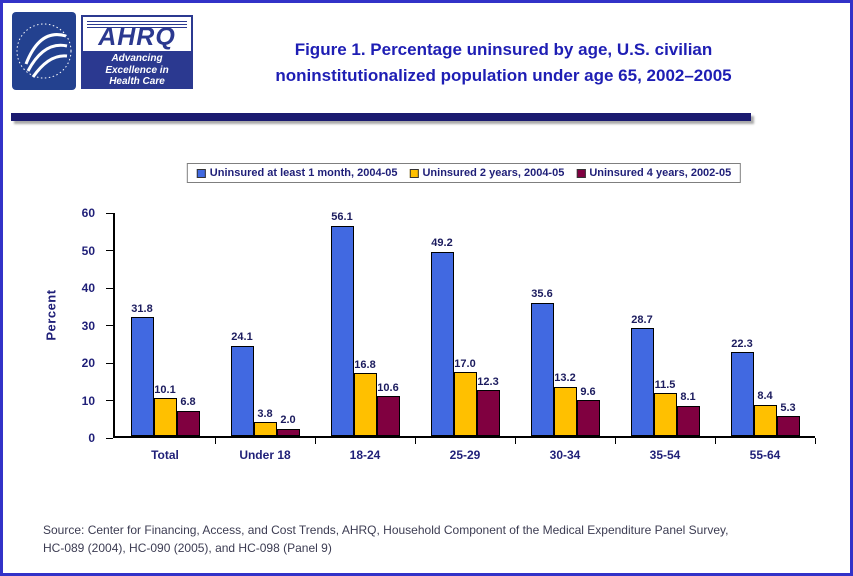  I want to click on bar-value-label: 22.3, so click(742, 344).